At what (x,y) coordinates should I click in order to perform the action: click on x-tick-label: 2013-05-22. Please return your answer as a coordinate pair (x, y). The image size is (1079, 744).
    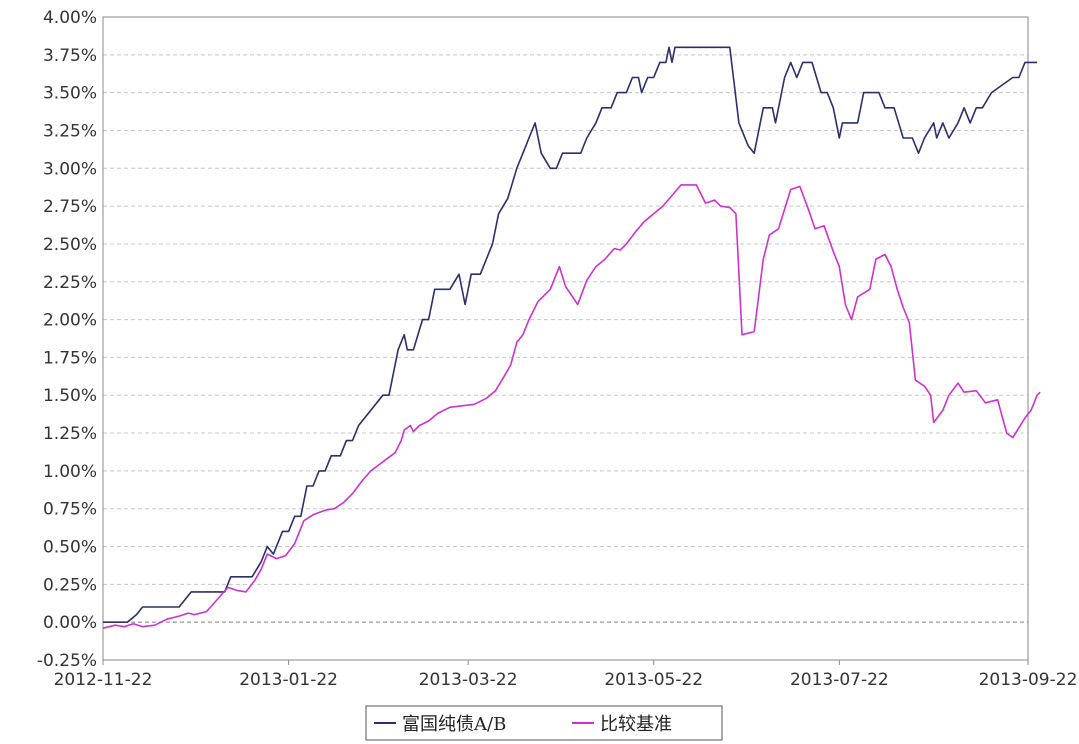
    Looking at the image, I should click on (653, 680).